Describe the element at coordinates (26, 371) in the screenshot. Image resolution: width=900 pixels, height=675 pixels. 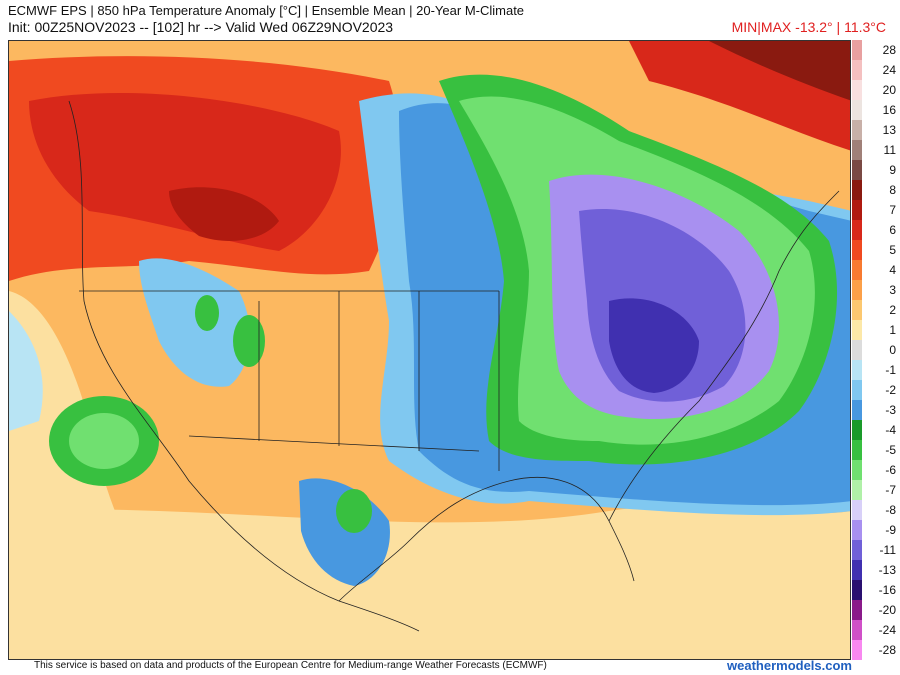
I see `pacific-cool-streak` at that location.